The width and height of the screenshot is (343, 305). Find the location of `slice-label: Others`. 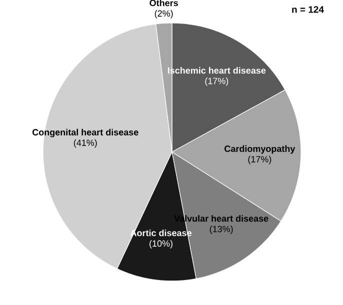

slice-label: Others is located at coordinates (164, 3).